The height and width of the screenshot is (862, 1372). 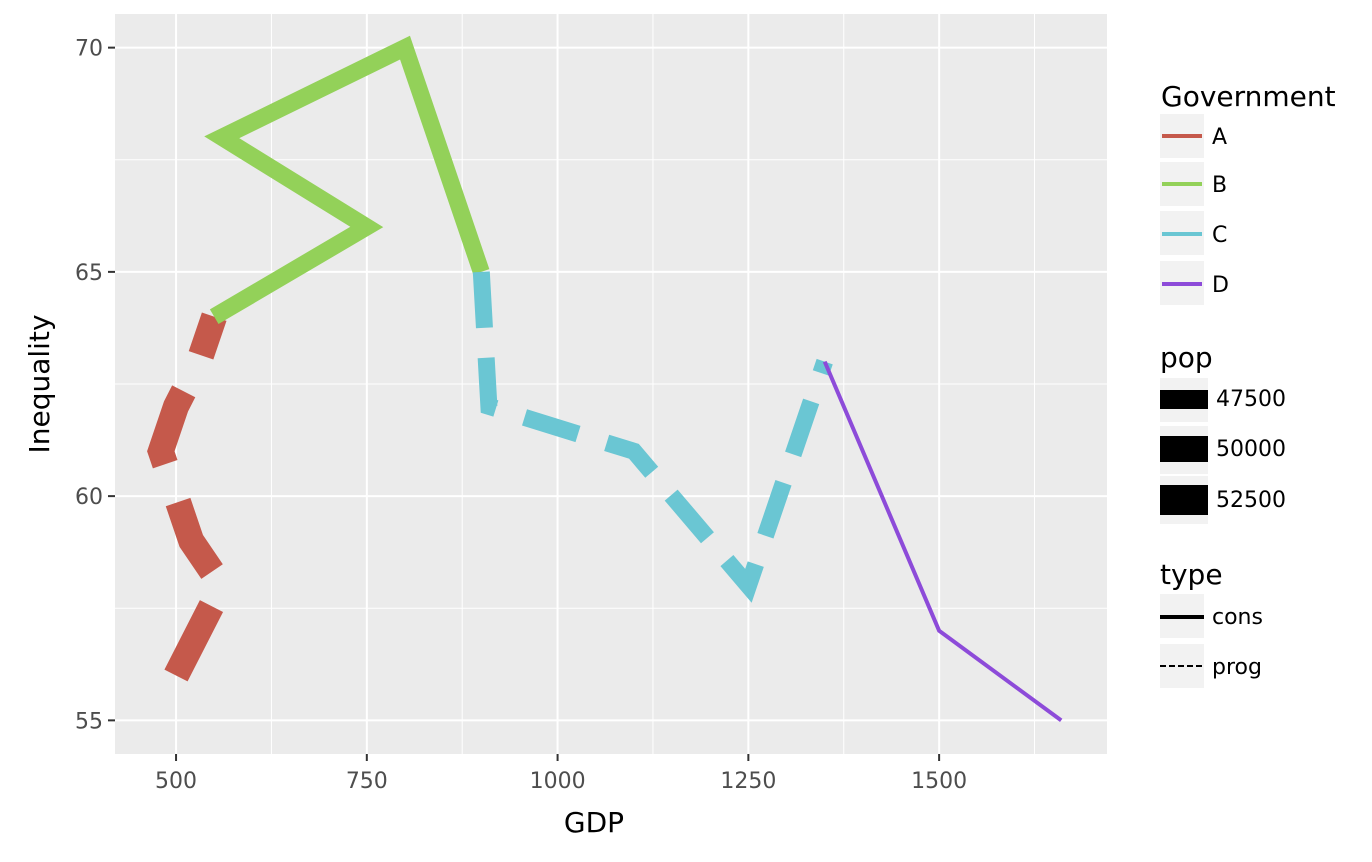 I want to click on y-axis-title: Inequality, so click(x=39, y=383).